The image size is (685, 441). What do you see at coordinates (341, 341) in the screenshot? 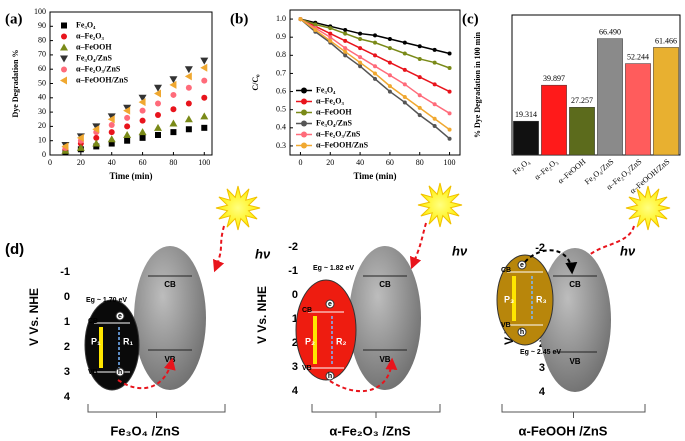
I see `r-label: R₂` at bounding box center [341, 341].